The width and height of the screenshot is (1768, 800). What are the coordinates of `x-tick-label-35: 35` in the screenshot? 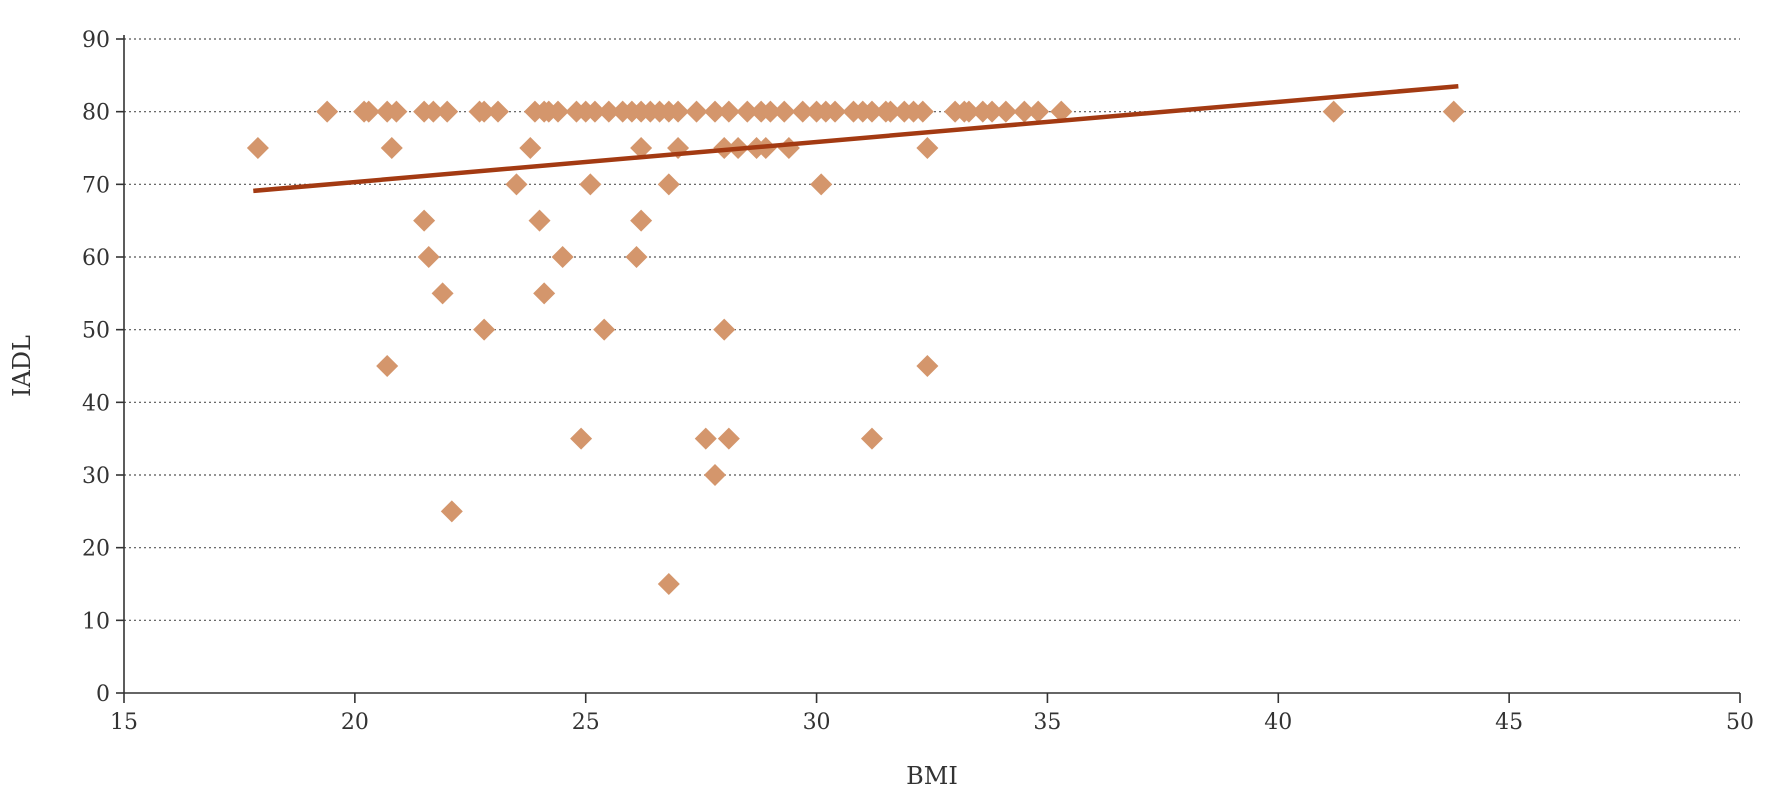 It's located at (1047, 722).